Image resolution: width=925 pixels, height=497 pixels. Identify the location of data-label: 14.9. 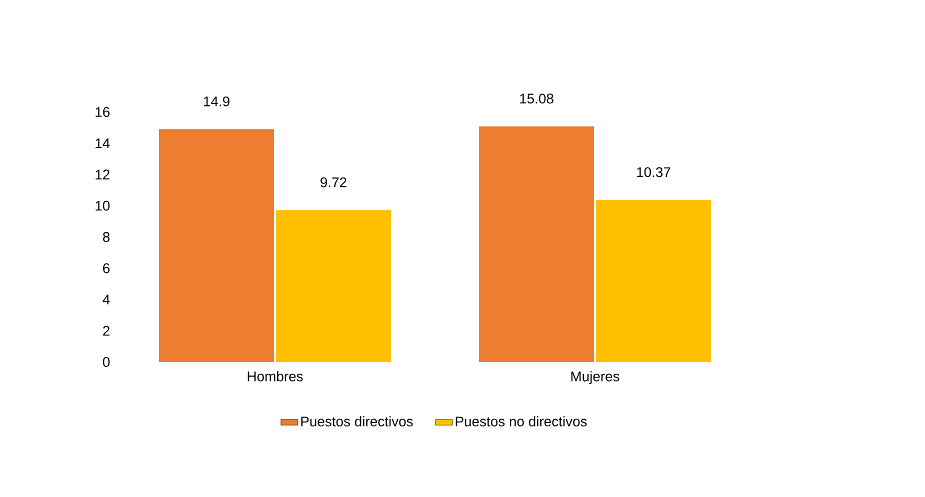
(217, 101).